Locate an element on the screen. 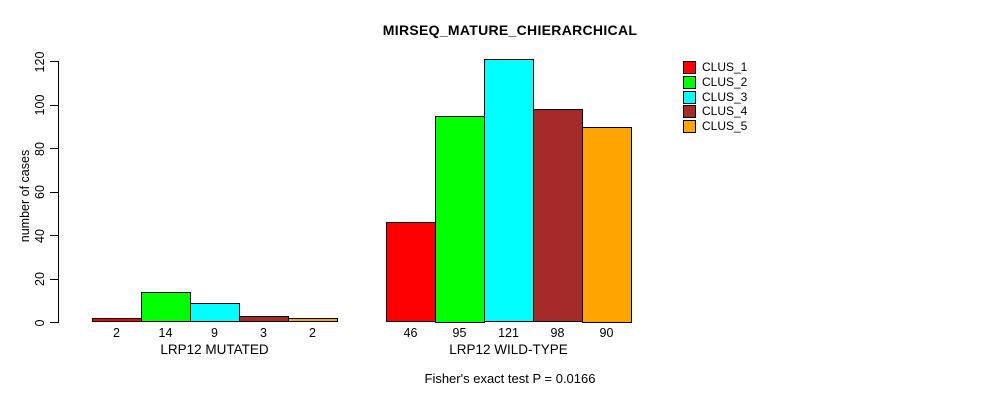  bar-value-label: 90 is located at coordinates (606, 333).